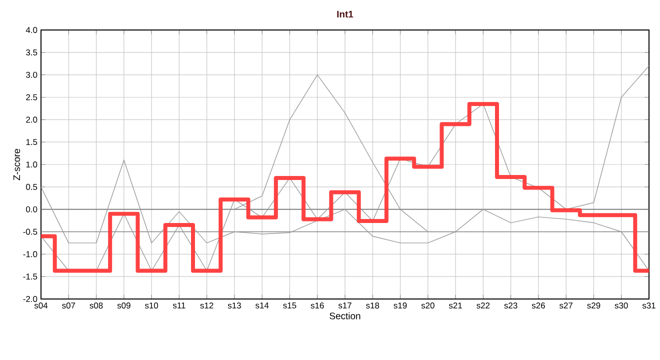 The height and width of the screenshot is (360, 660). I want to click on y-tick-label: 0.5, so click(32, 187).